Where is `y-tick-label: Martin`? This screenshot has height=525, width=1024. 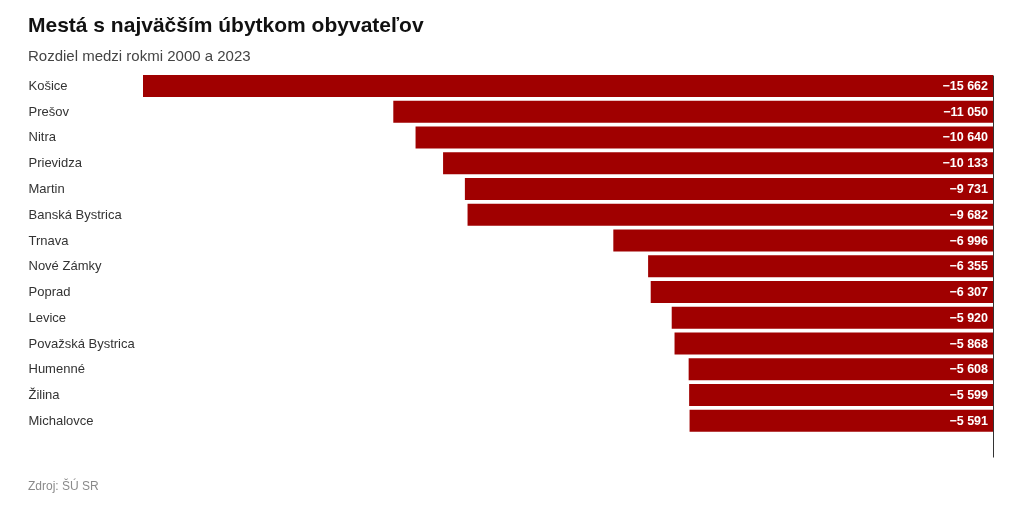
y-tick-label: Martin is located at coordinates (46, 188).